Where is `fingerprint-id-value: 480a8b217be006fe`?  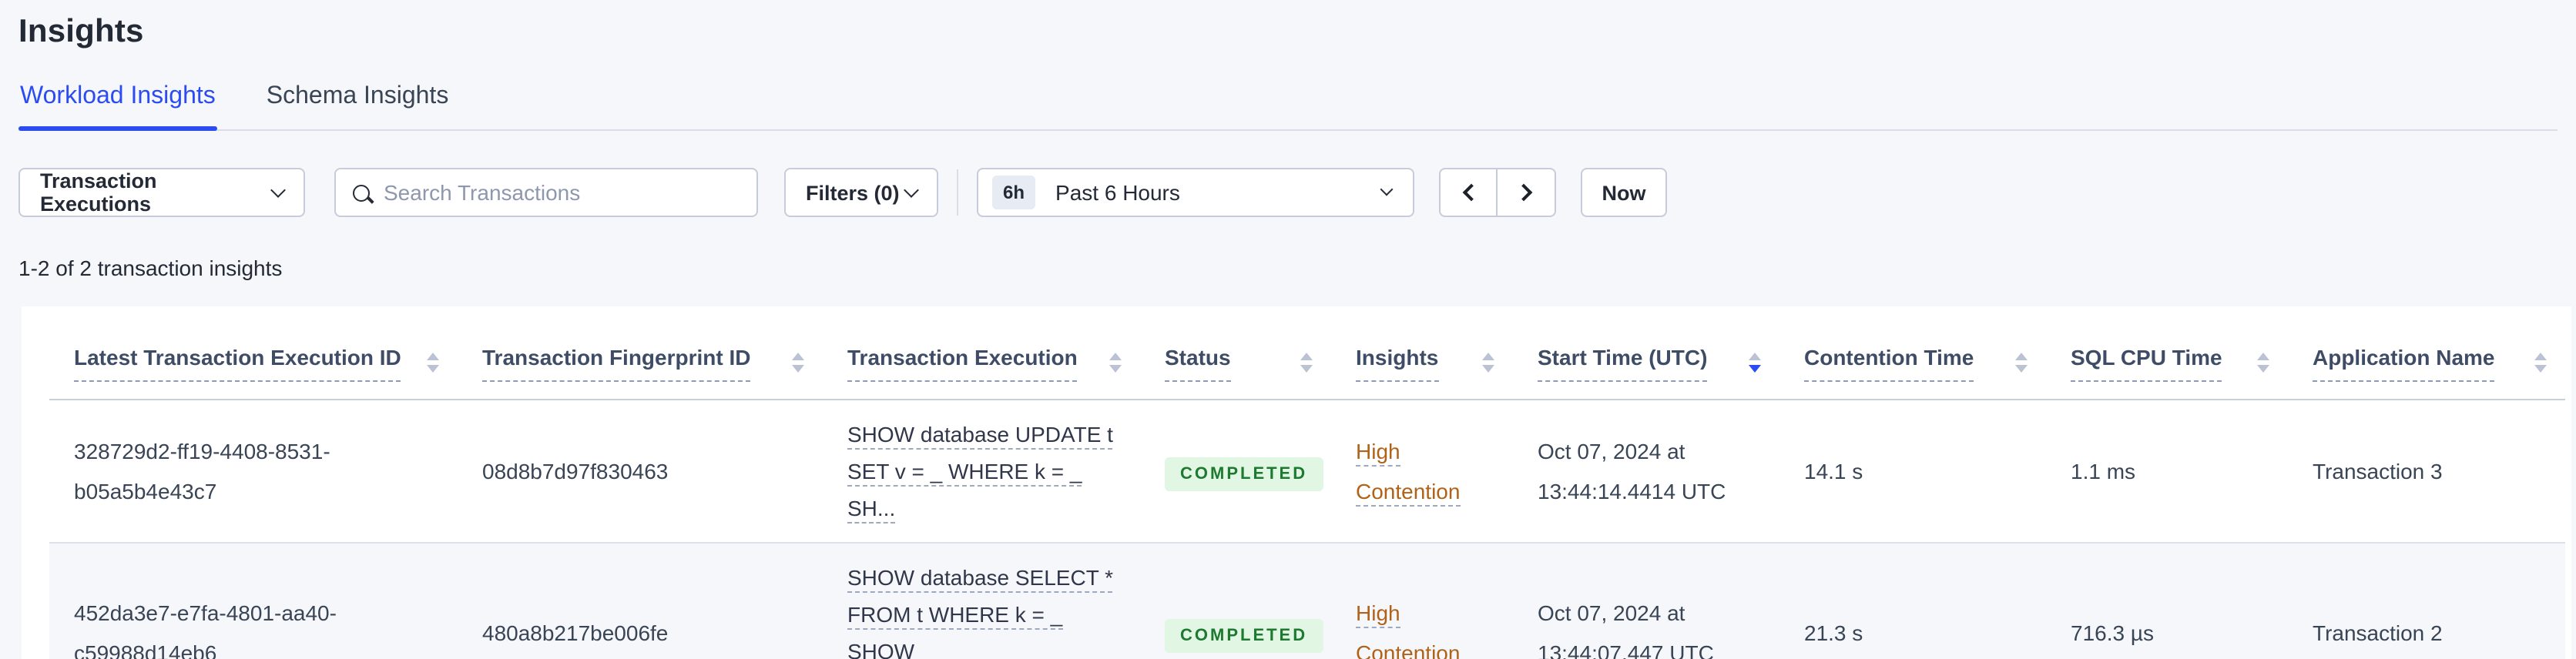
fingerprint-id-value: 480a8b217be006fe is located at coordinates (575, 632).